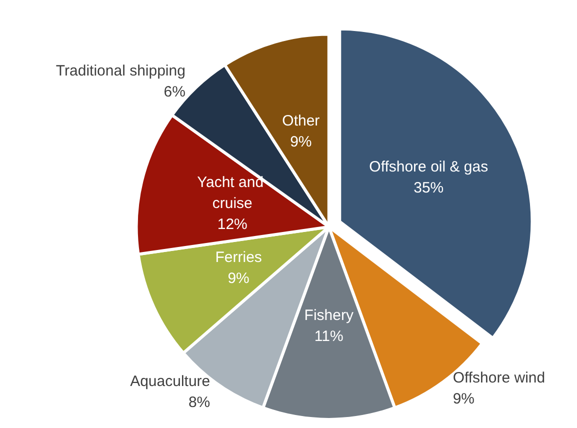 The width and height of the screenshot is (577, 428). I want to click on data-label: 11%, so click(329, 337).